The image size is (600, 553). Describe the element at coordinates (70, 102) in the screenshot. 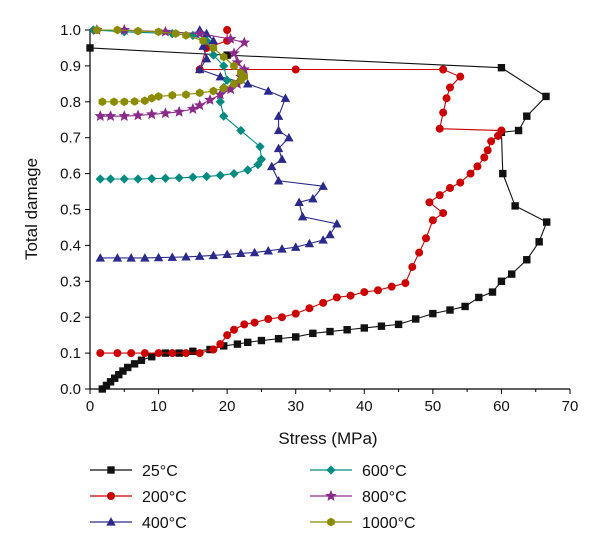

I see `y-tick-label: 0.8` at that location.